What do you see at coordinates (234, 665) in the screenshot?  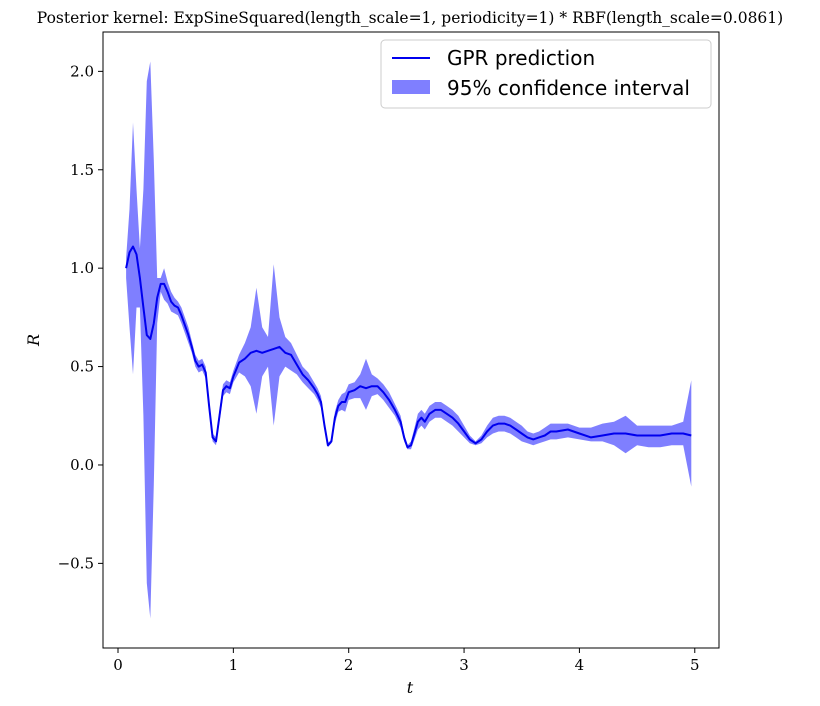 I see `x-tick-label: 1` at bounding box center [234, 665].